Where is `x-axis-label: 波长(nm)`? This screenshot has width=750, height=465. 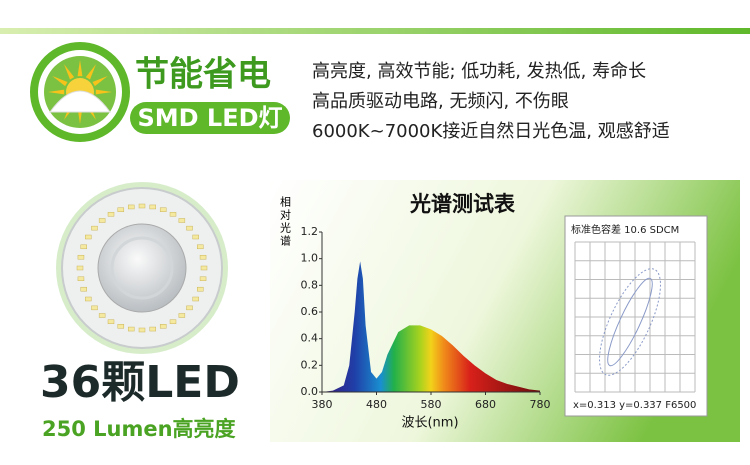
x-axis-label: 波长(nm) is located at coordinates (429, 423).